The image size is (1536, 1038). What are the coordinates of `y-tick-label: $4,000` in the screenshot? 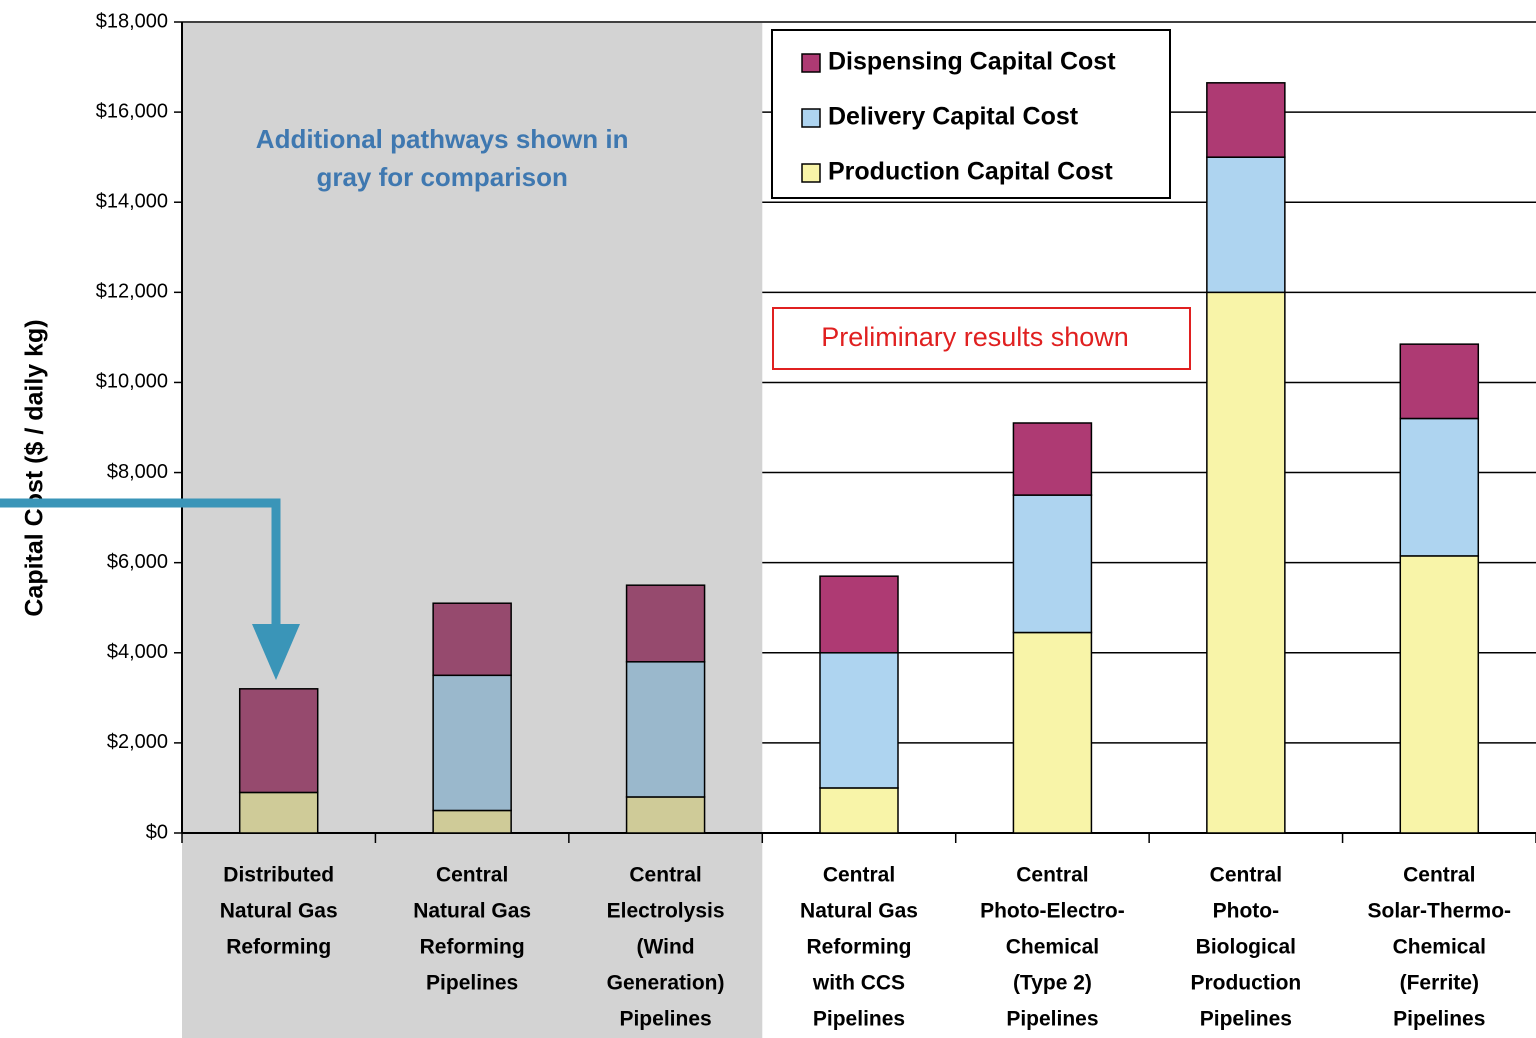 It's located at (137, 652).